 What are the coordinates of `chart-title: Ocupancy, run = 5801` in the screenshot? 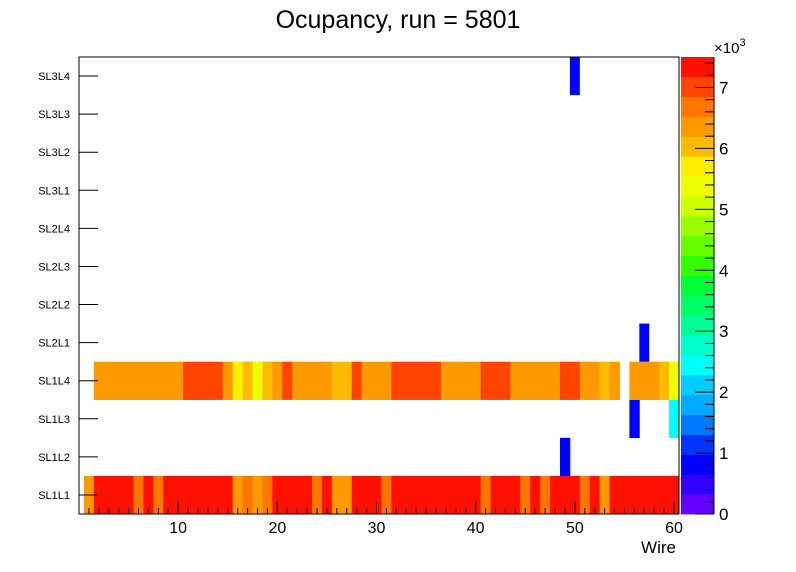 It's located at (398, 20).